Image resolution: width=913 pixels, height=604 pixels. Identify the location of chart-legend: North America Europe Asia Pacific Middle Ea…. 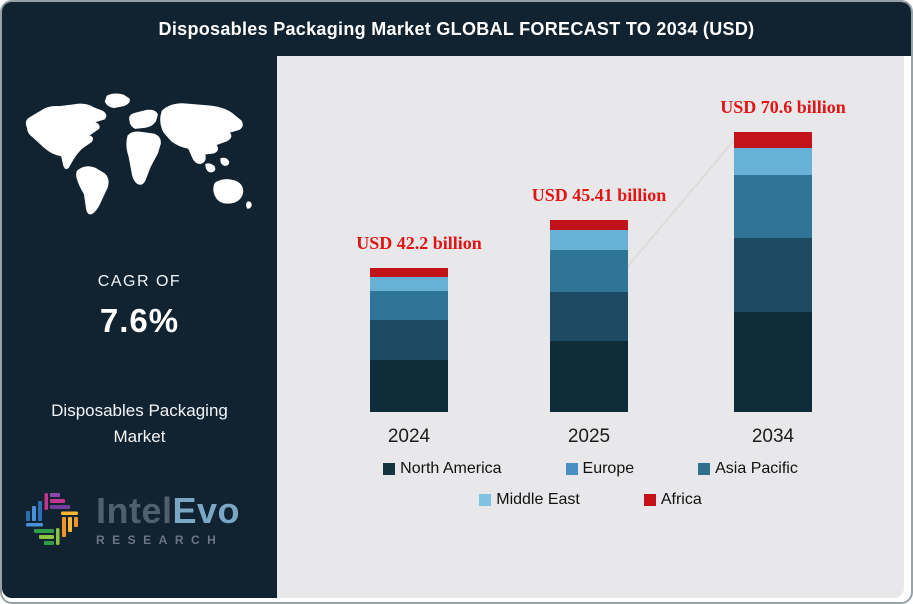
(590, 491).